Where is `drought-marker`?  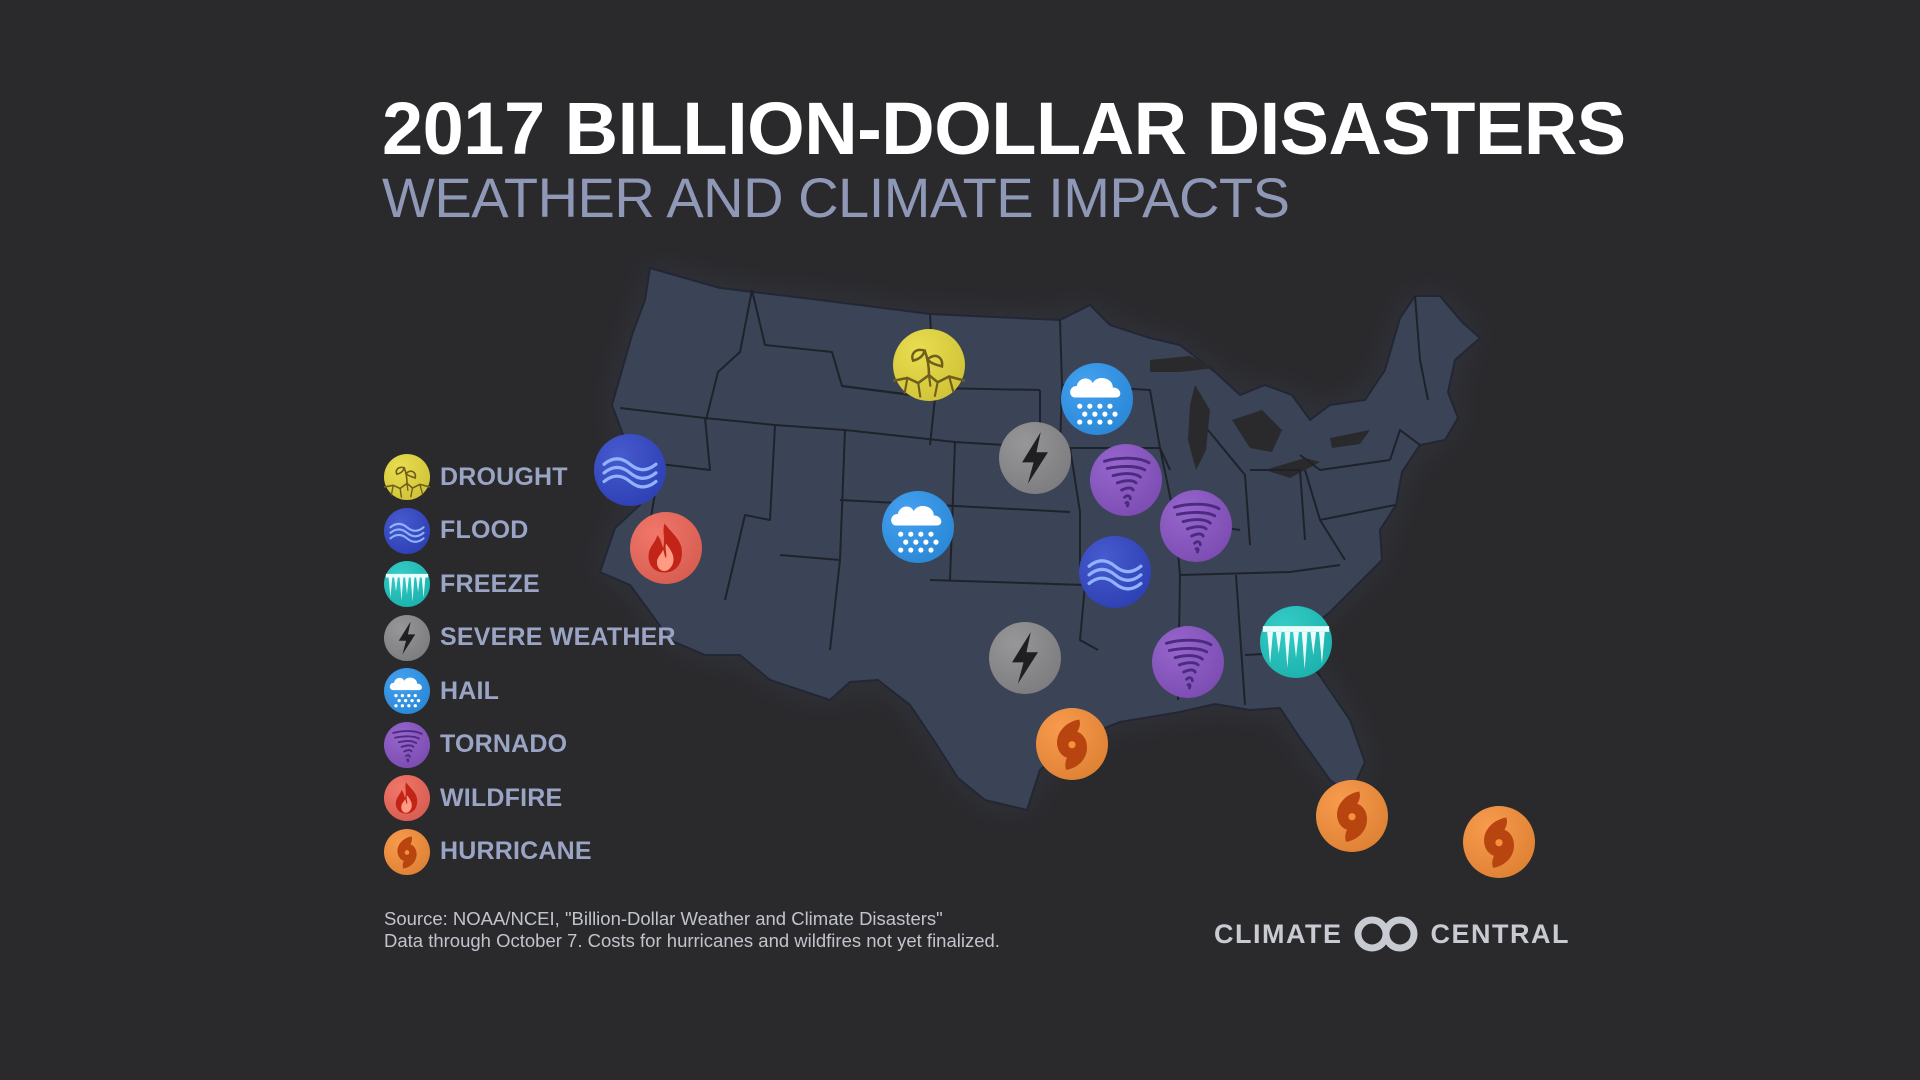
drought-marker is located at coordinates (929, 365).